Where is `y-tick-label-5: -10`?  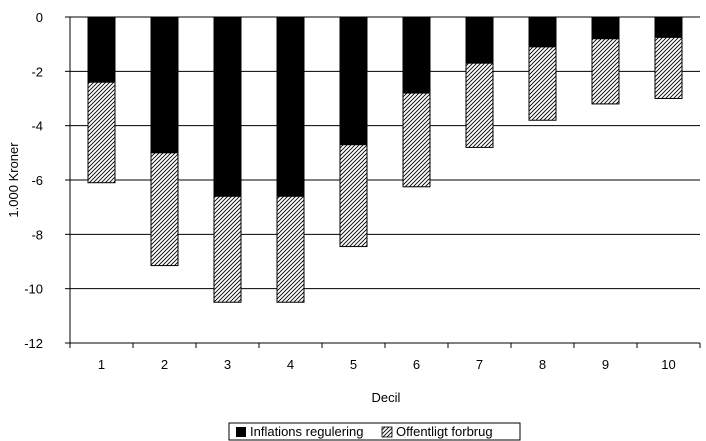
y-tick-label-5: -10 is located at coordinates (33, 289).